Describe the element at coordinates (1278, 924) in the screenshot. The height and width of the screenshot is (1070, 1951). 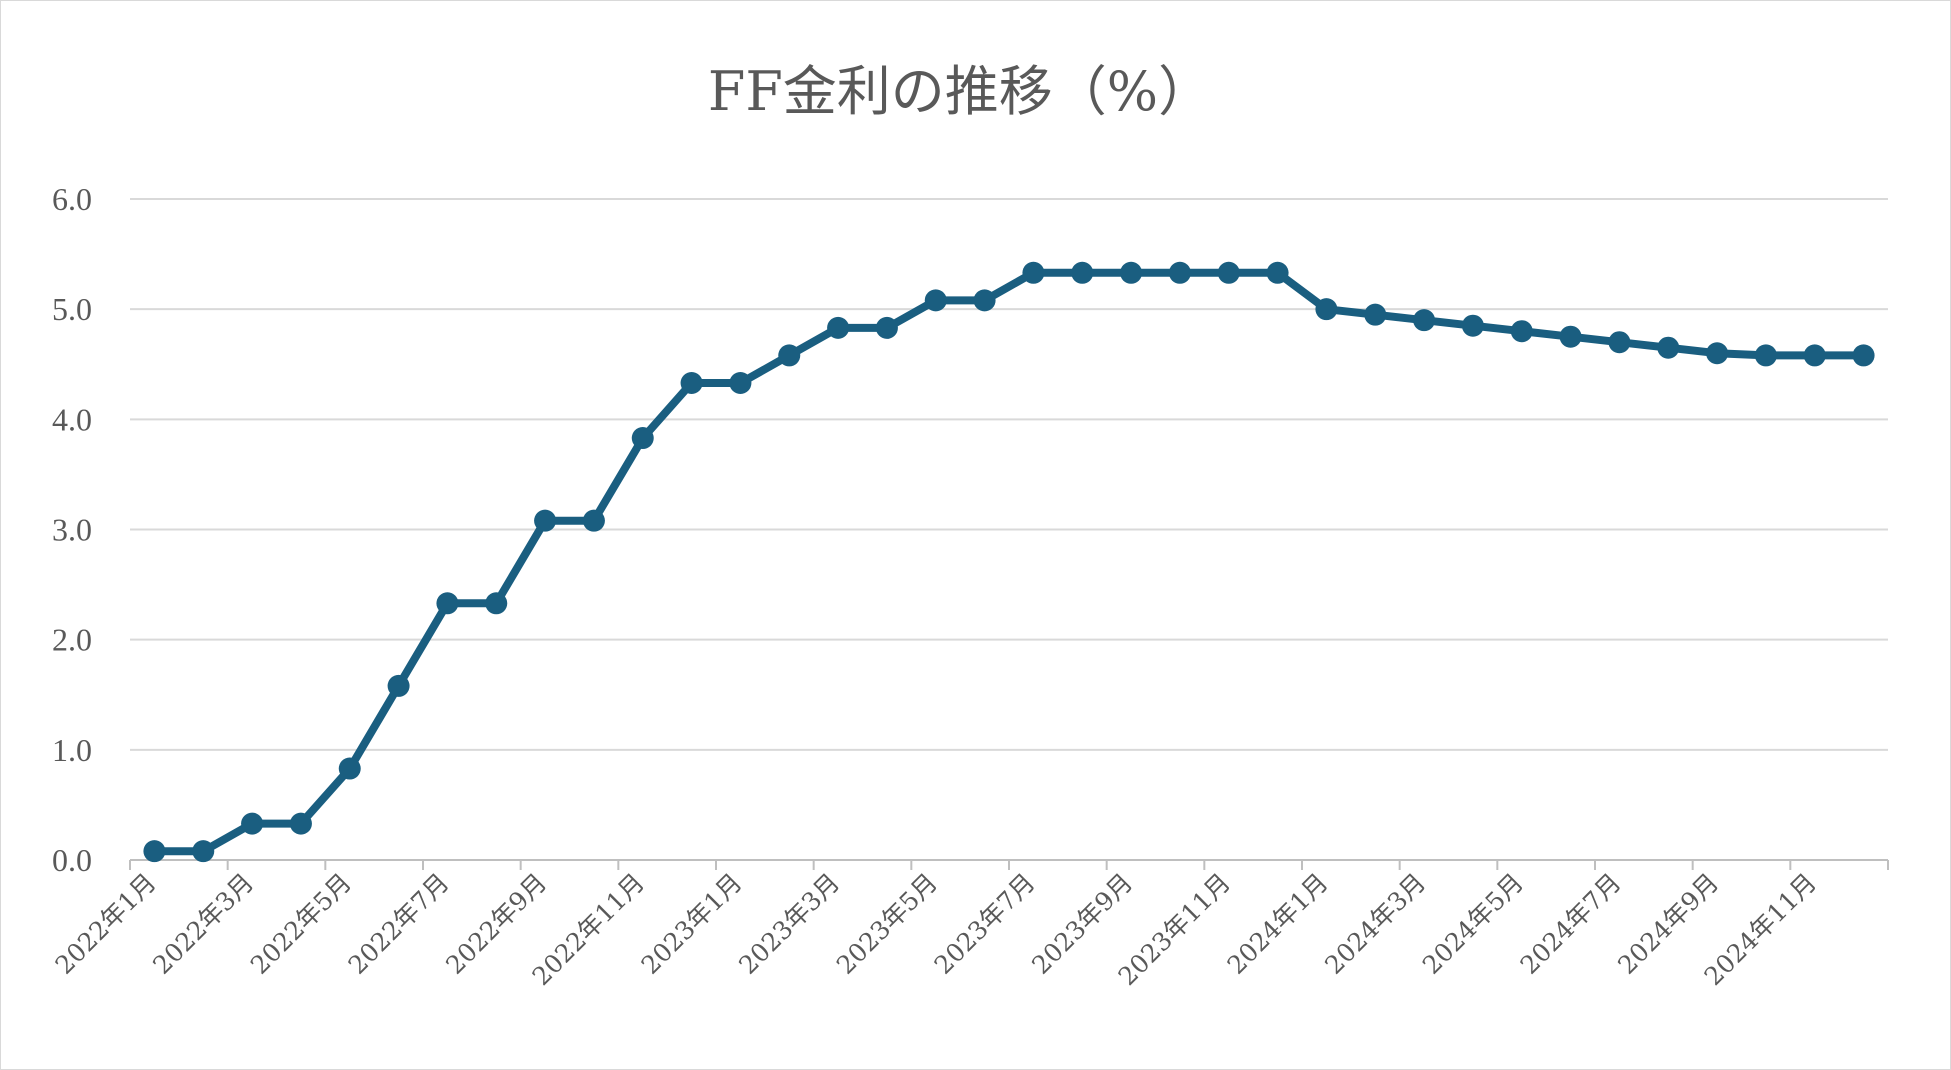
I see `x-tick-label: 2024年1月` at that location.